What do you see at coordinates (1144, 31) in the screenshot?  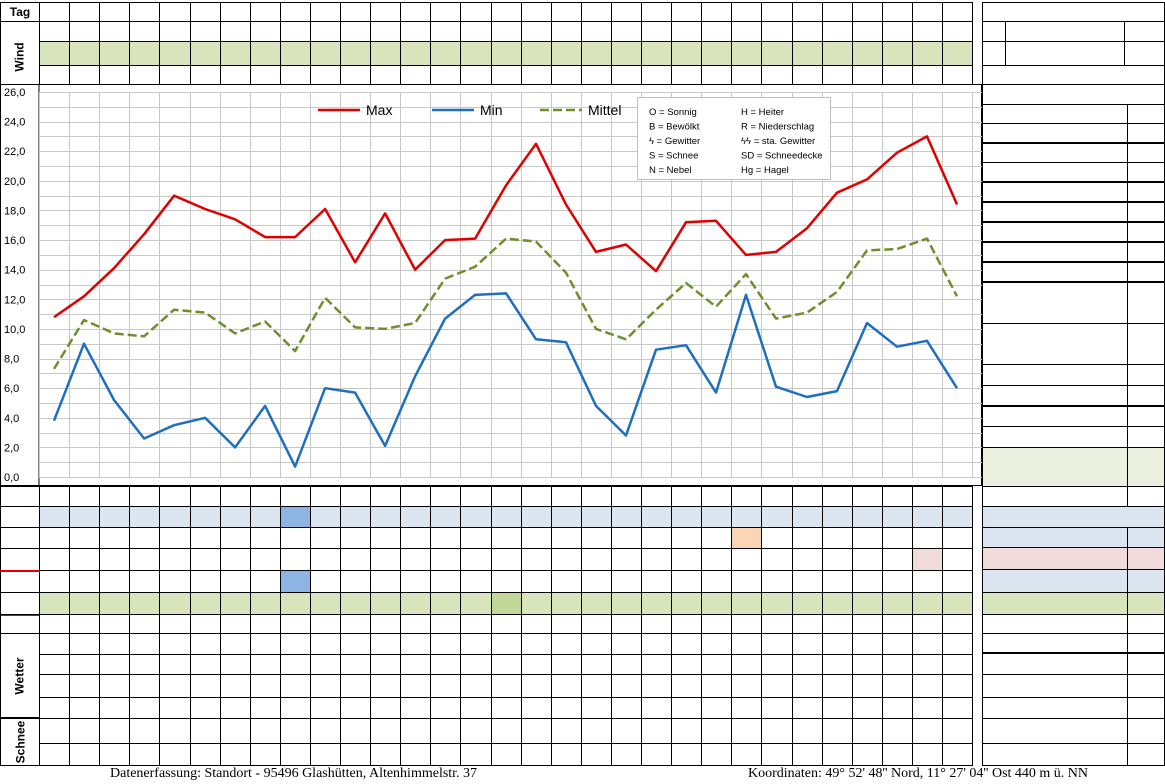 I see `max-ms-value` at bounding box center [1144, 31].